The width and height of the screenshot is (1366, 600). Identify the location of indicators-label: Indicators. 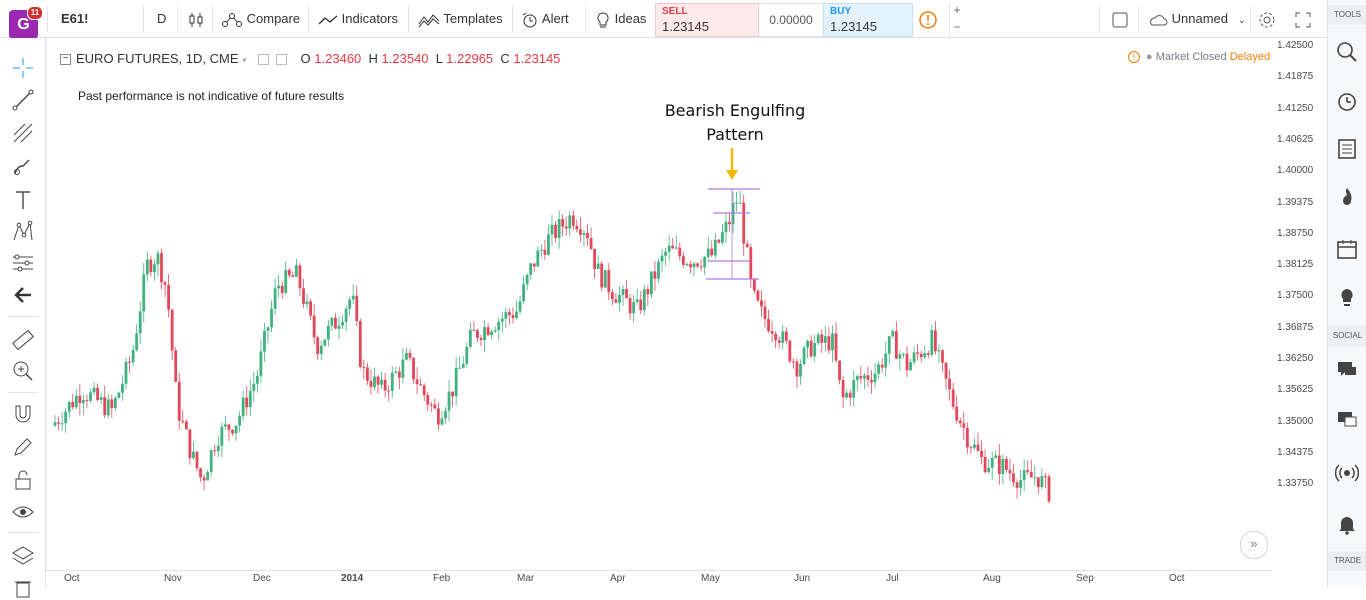
(369, 18).